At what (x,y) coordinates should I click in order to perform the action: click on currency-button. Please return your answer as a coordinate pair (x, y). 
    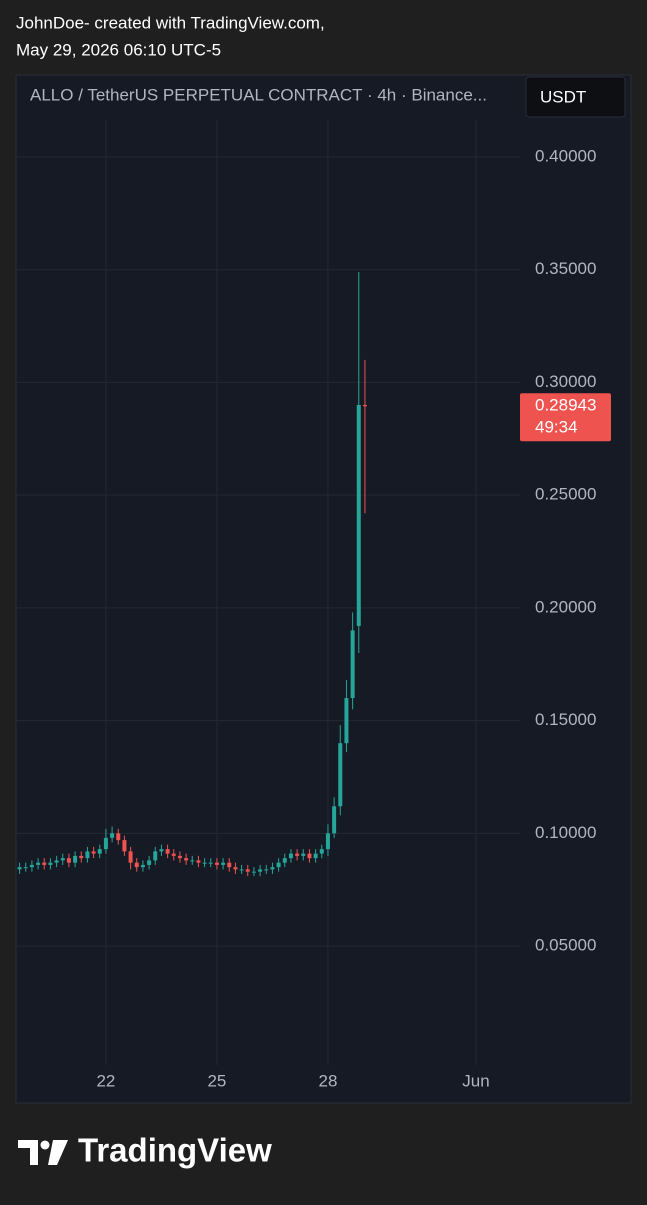
    Looking at the image, I should click on (575, 97).